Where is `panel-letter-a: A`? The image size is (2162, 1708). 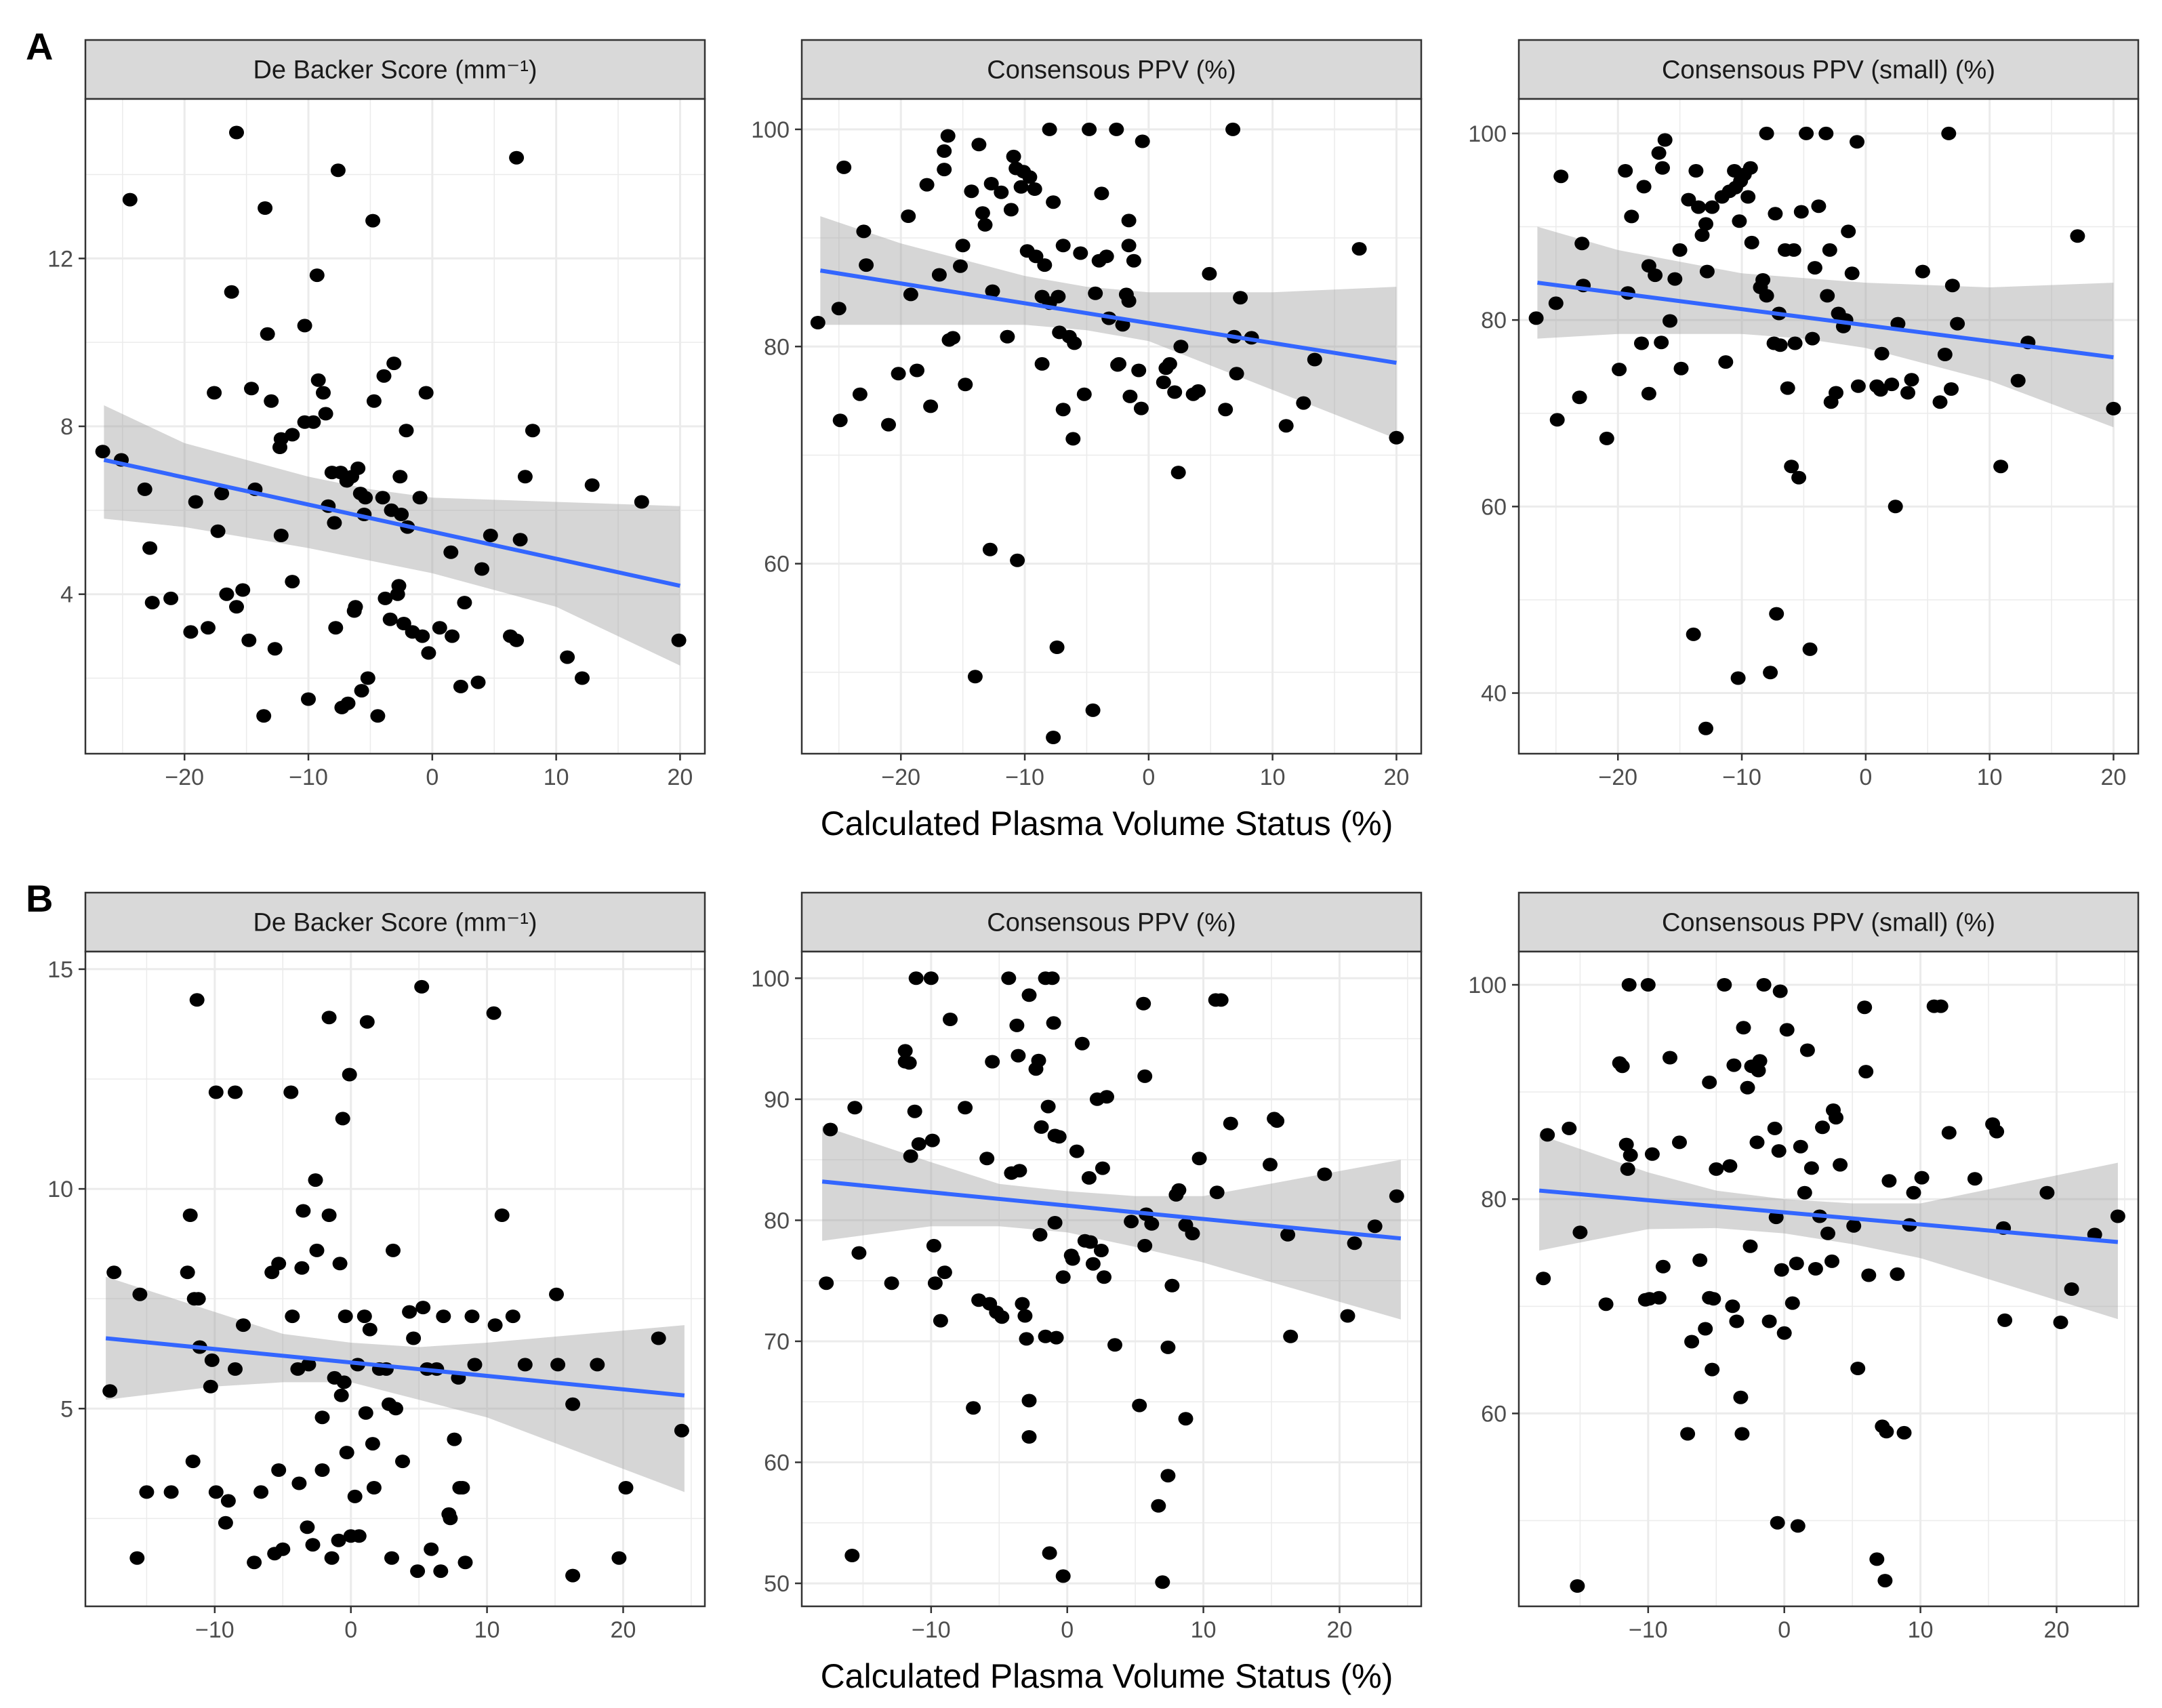 panel-letter-a: A is located at coordinates (39, 47).